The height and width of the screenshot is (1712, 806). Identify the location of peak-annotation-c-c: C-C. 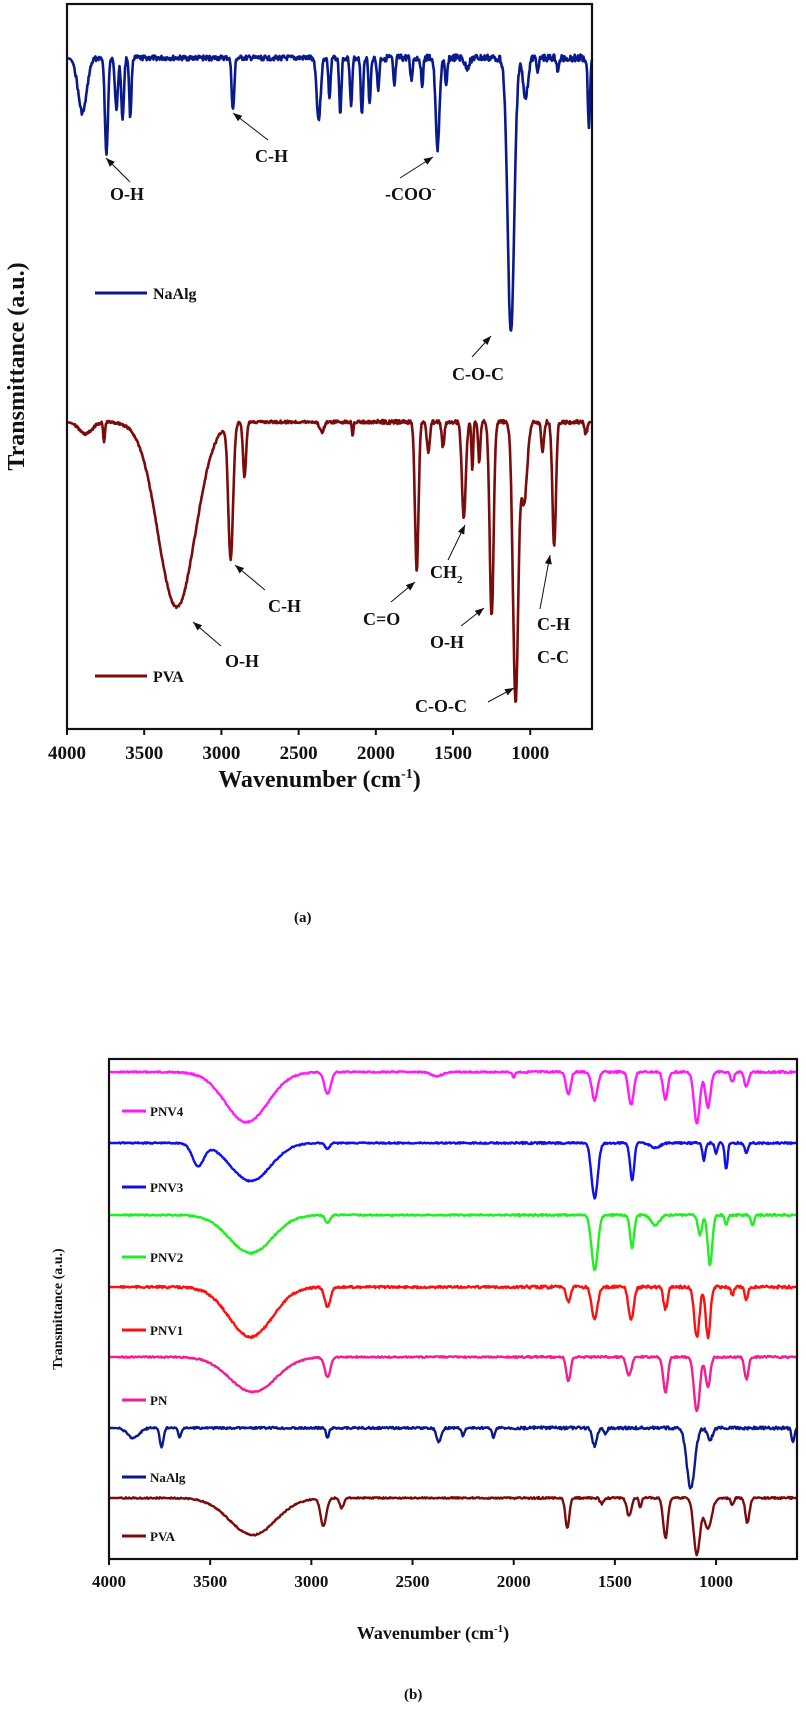
(553, 657).